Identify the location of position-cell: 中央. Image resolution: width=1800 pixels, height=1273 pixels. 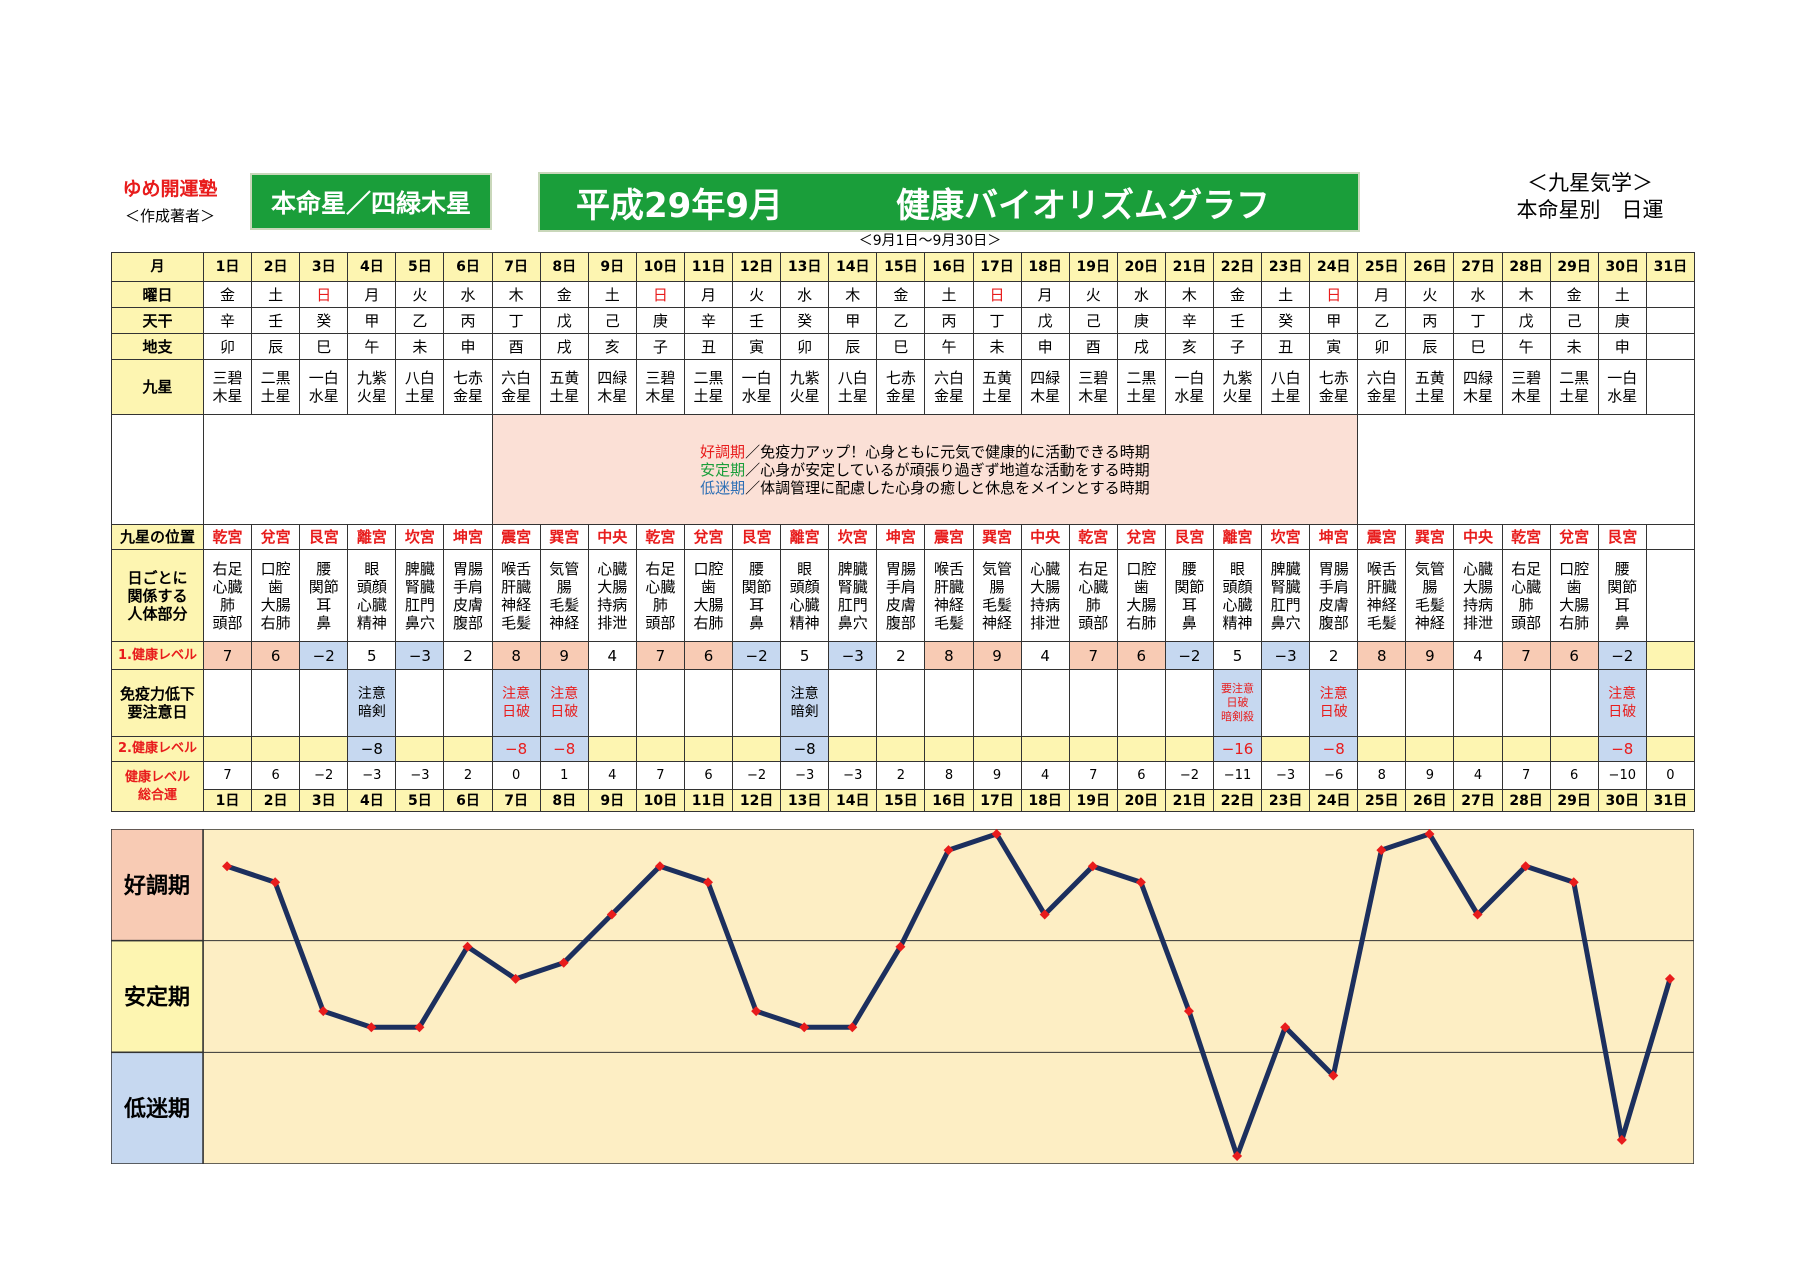
(612, 537).